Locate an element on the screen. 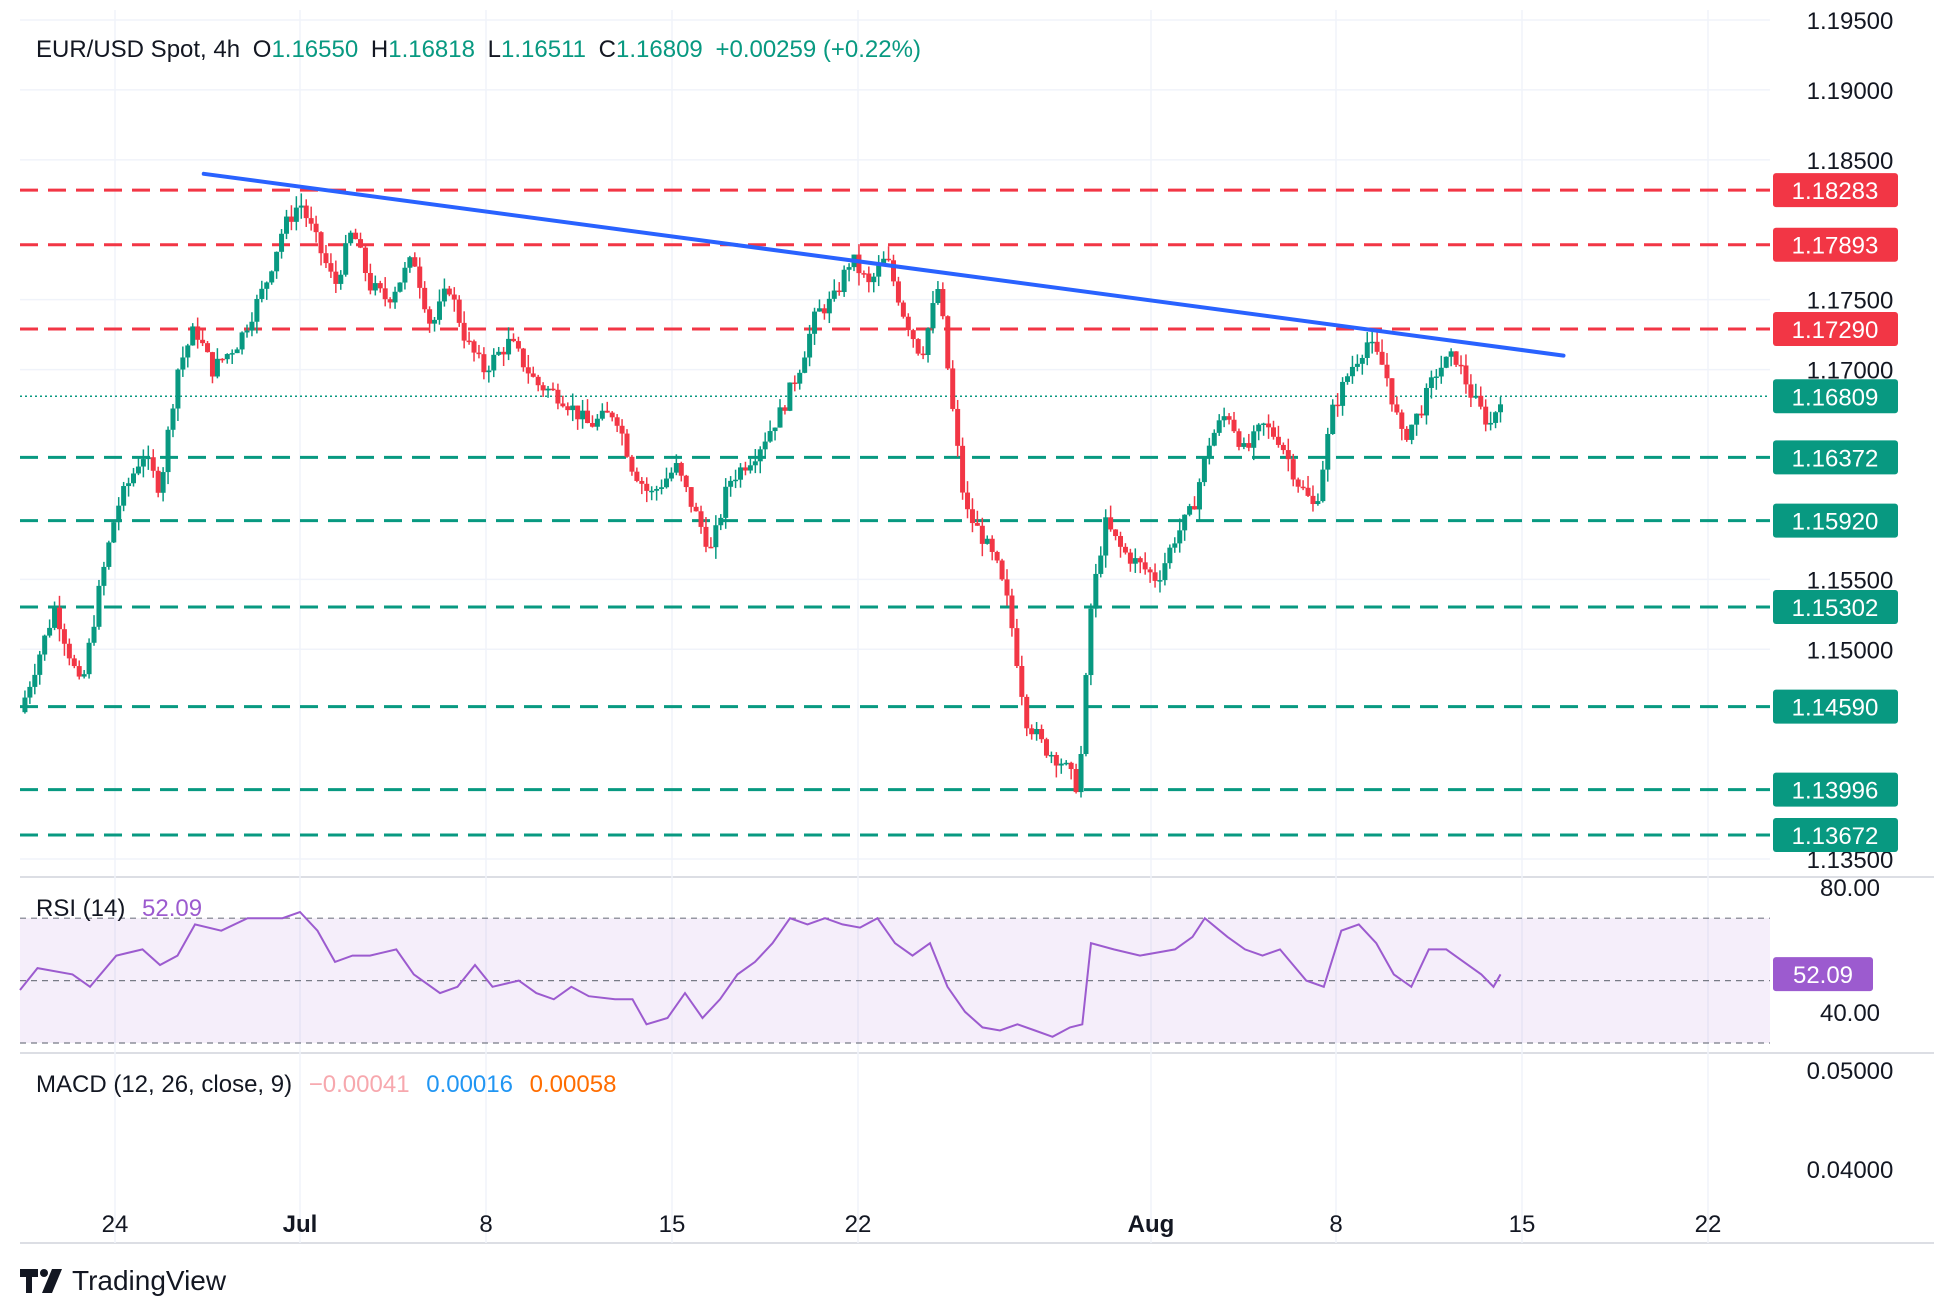 The height and width of the screenshot is (1314, 1934). rsi-axis-tick: 40.00 is located at coordinates (1850, 1013).